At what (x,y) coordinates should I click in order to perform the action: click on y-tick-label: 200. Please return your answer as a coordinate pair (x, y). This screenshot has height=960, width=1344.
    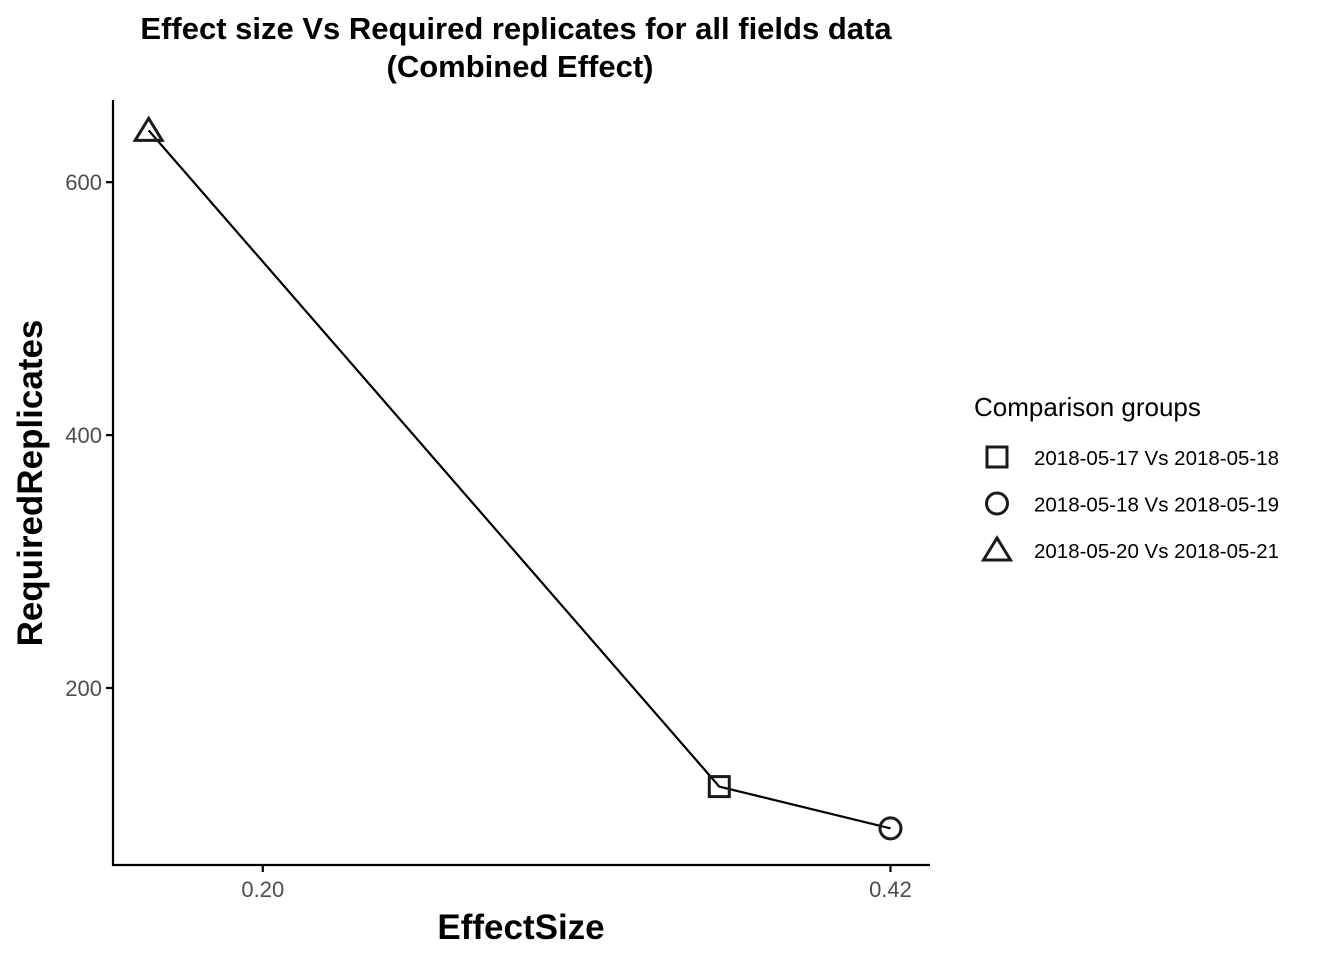
    Looking at the image, I should click on (83, 688).